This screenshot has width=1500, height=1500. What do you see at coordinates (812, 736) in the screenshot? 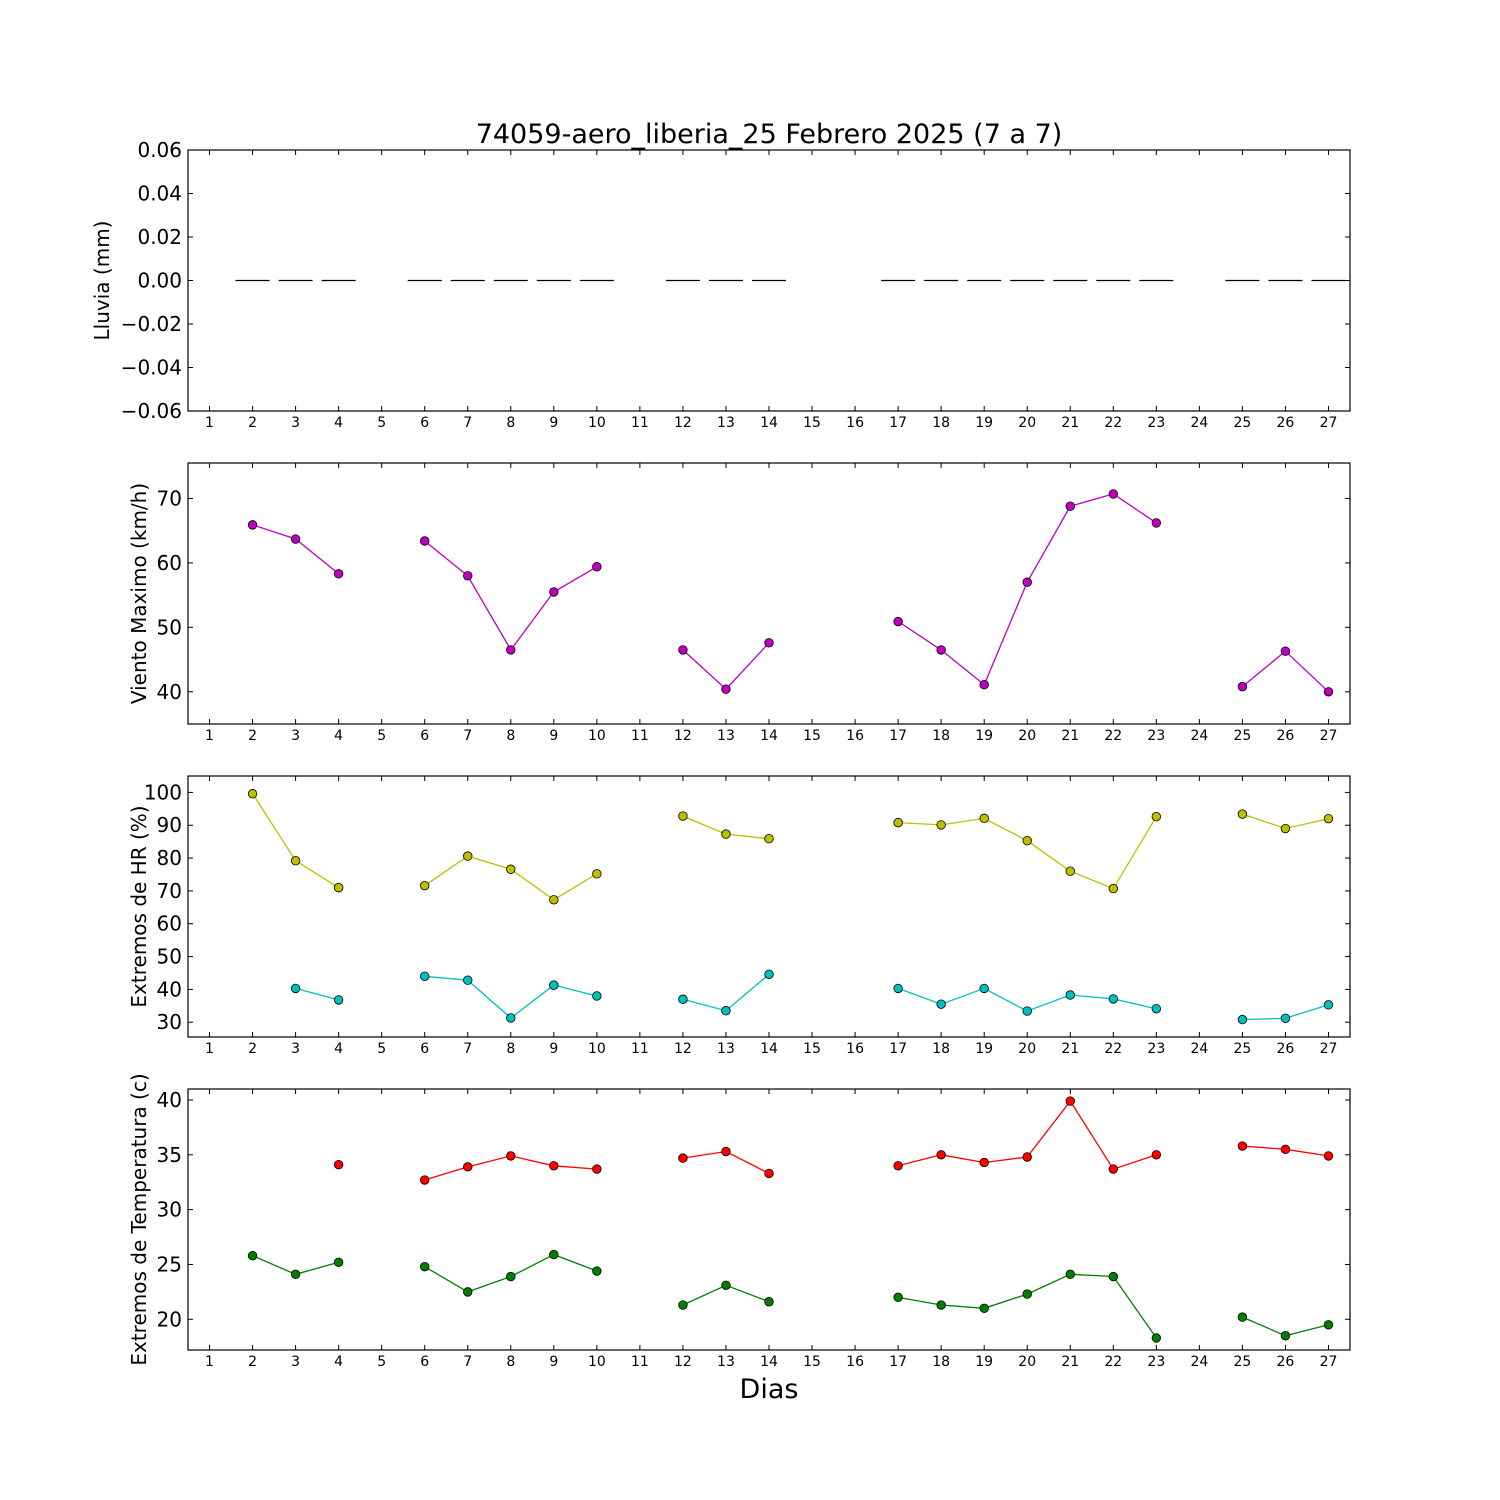
I see `x-tick-label: 15` at bounding box center [812, 736].